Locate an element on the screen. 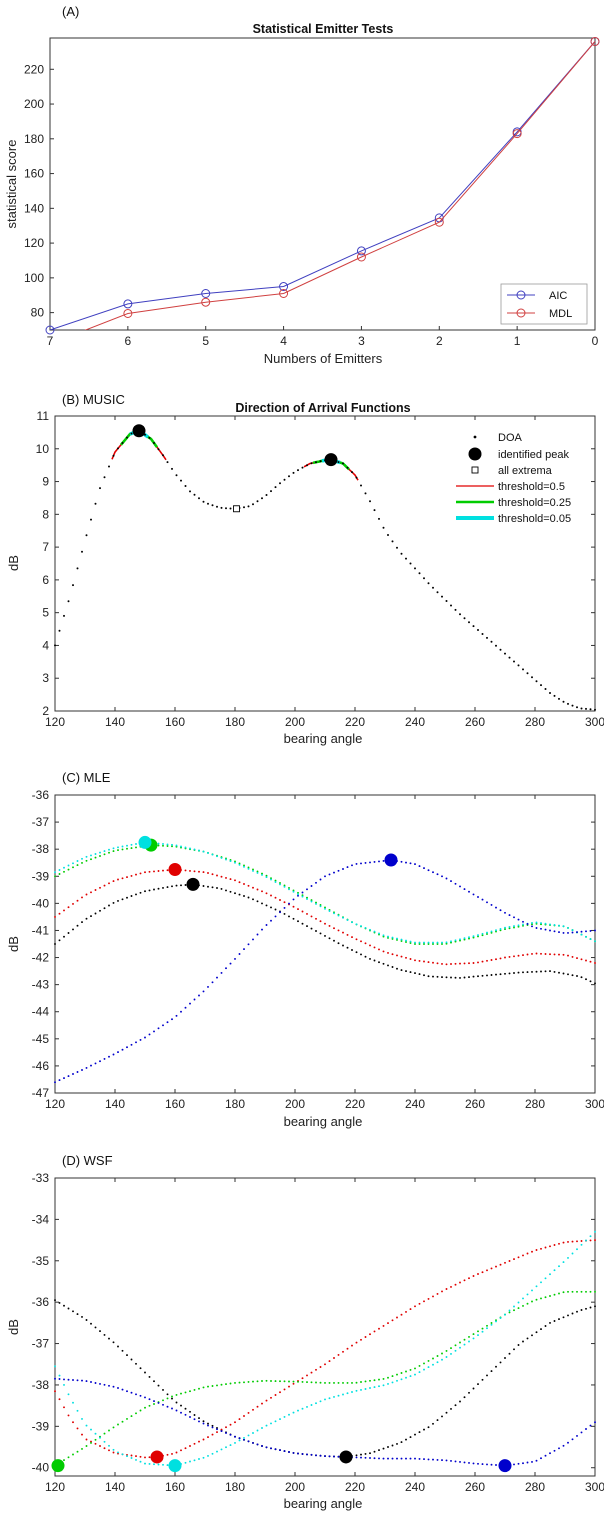  legend-threshold-05-label: threshold=0.5 is located at coordinates (531, 487).